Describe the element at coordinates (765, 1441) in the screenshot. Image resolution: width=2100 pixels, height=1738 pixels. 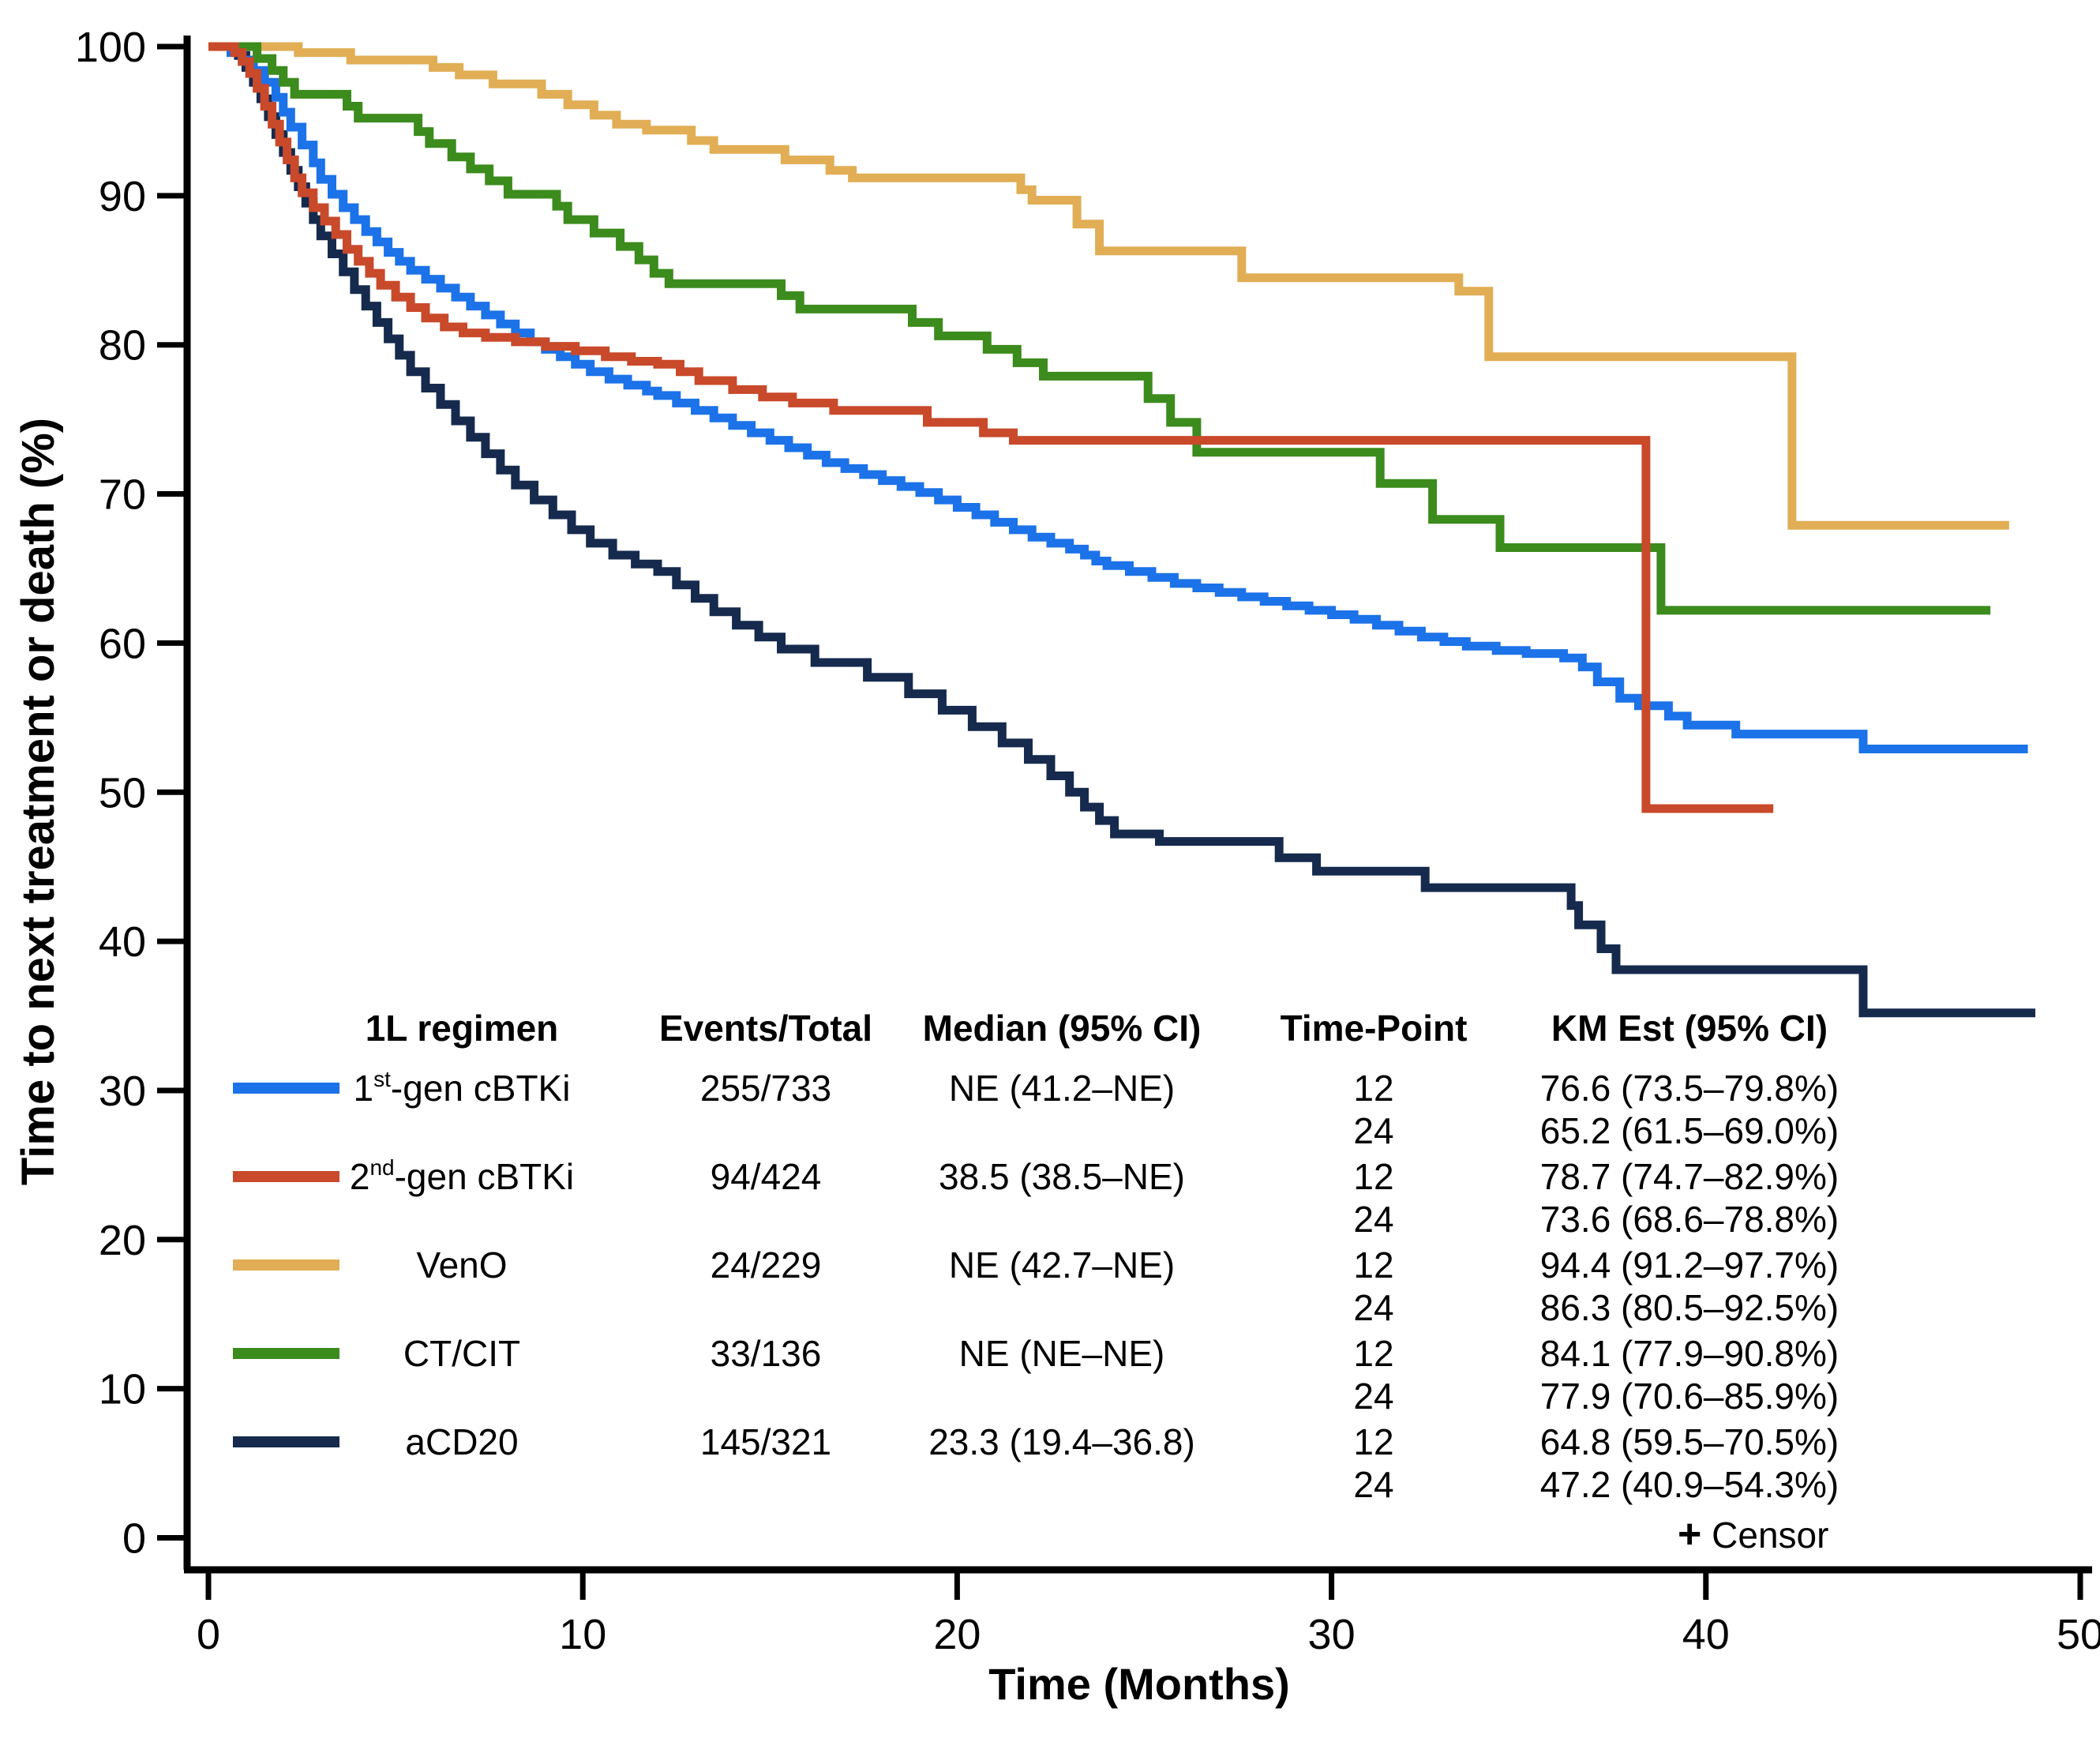
I see `events-total-value: 145/321` at that location.